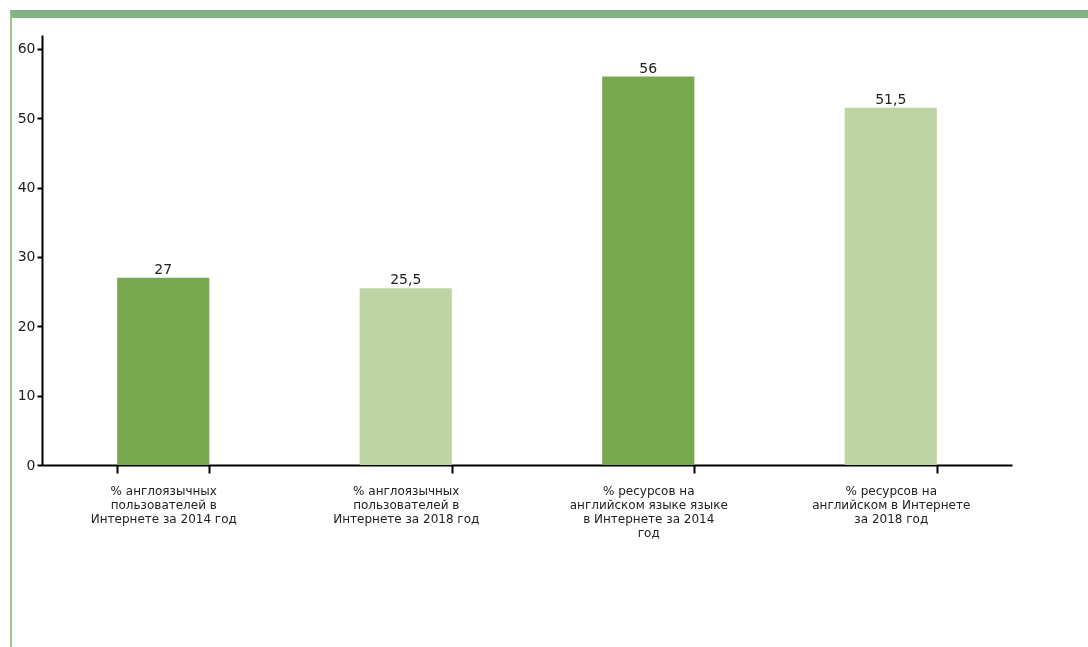  I want to click on x-tick-label: % ресурсов на английском языке языке в Интернете за 2014 год, so click(648, 511).